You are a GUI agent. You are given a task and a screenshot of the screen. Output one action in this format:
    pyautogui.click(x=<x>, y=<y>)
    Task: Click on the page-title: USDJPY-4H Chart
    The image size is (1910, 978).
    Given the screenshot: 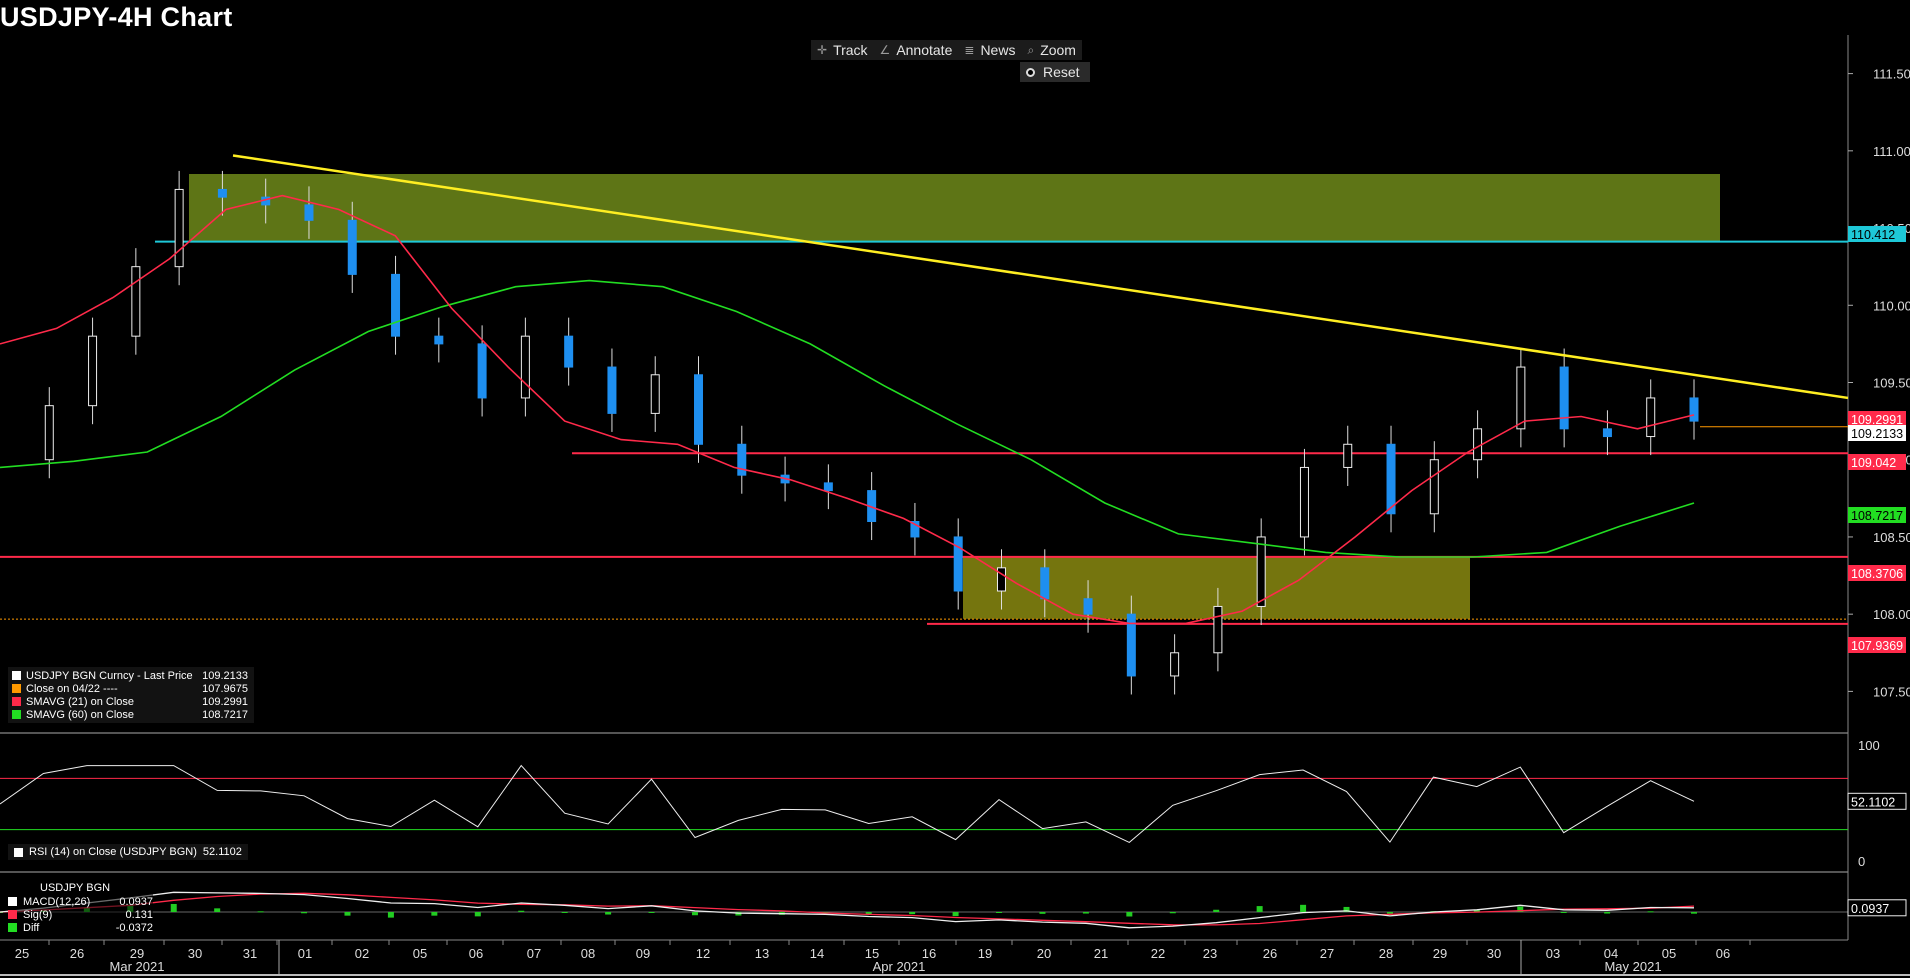 What is the action you would take?
    pyautogui.click(x=116, y=17)
    